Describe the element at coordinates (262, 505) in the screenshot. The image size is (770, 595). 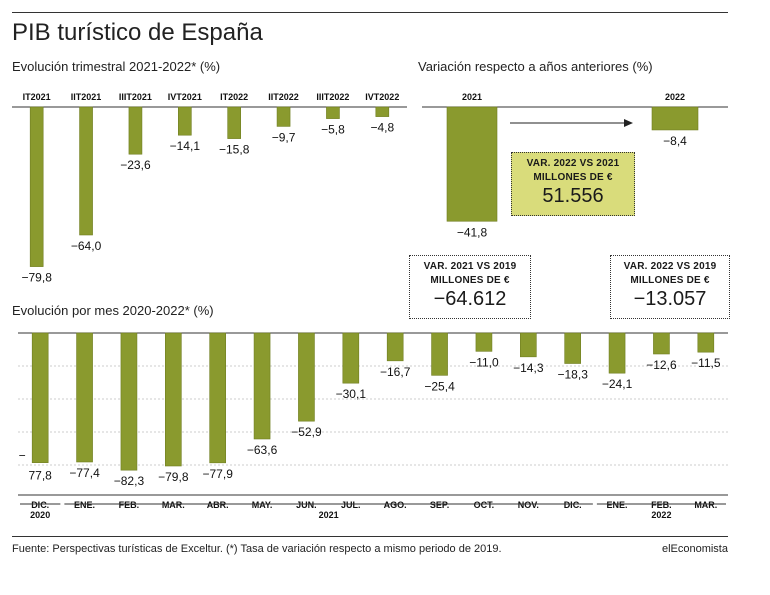
I see `tick-label: MAY.` at that location.